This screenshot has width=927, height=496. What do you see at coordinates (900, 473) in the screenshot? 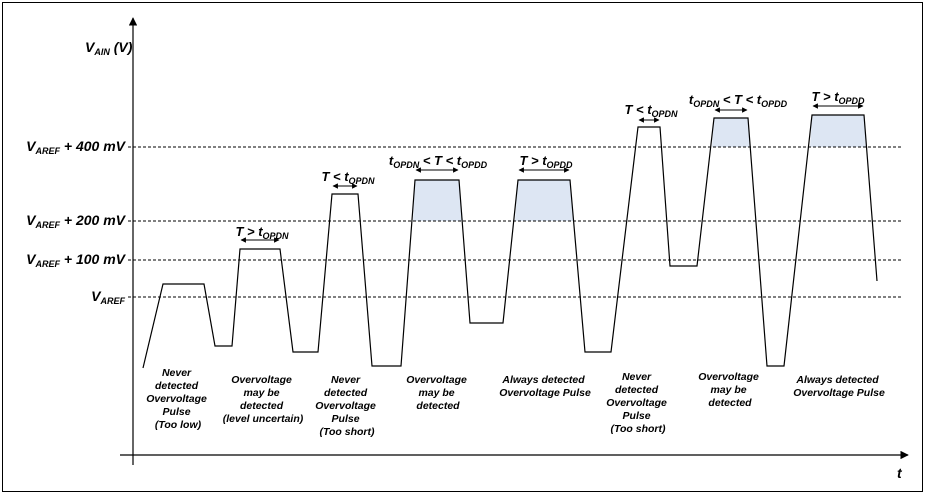
I see `x-axis-label: t` at bounding box center [900, 473].